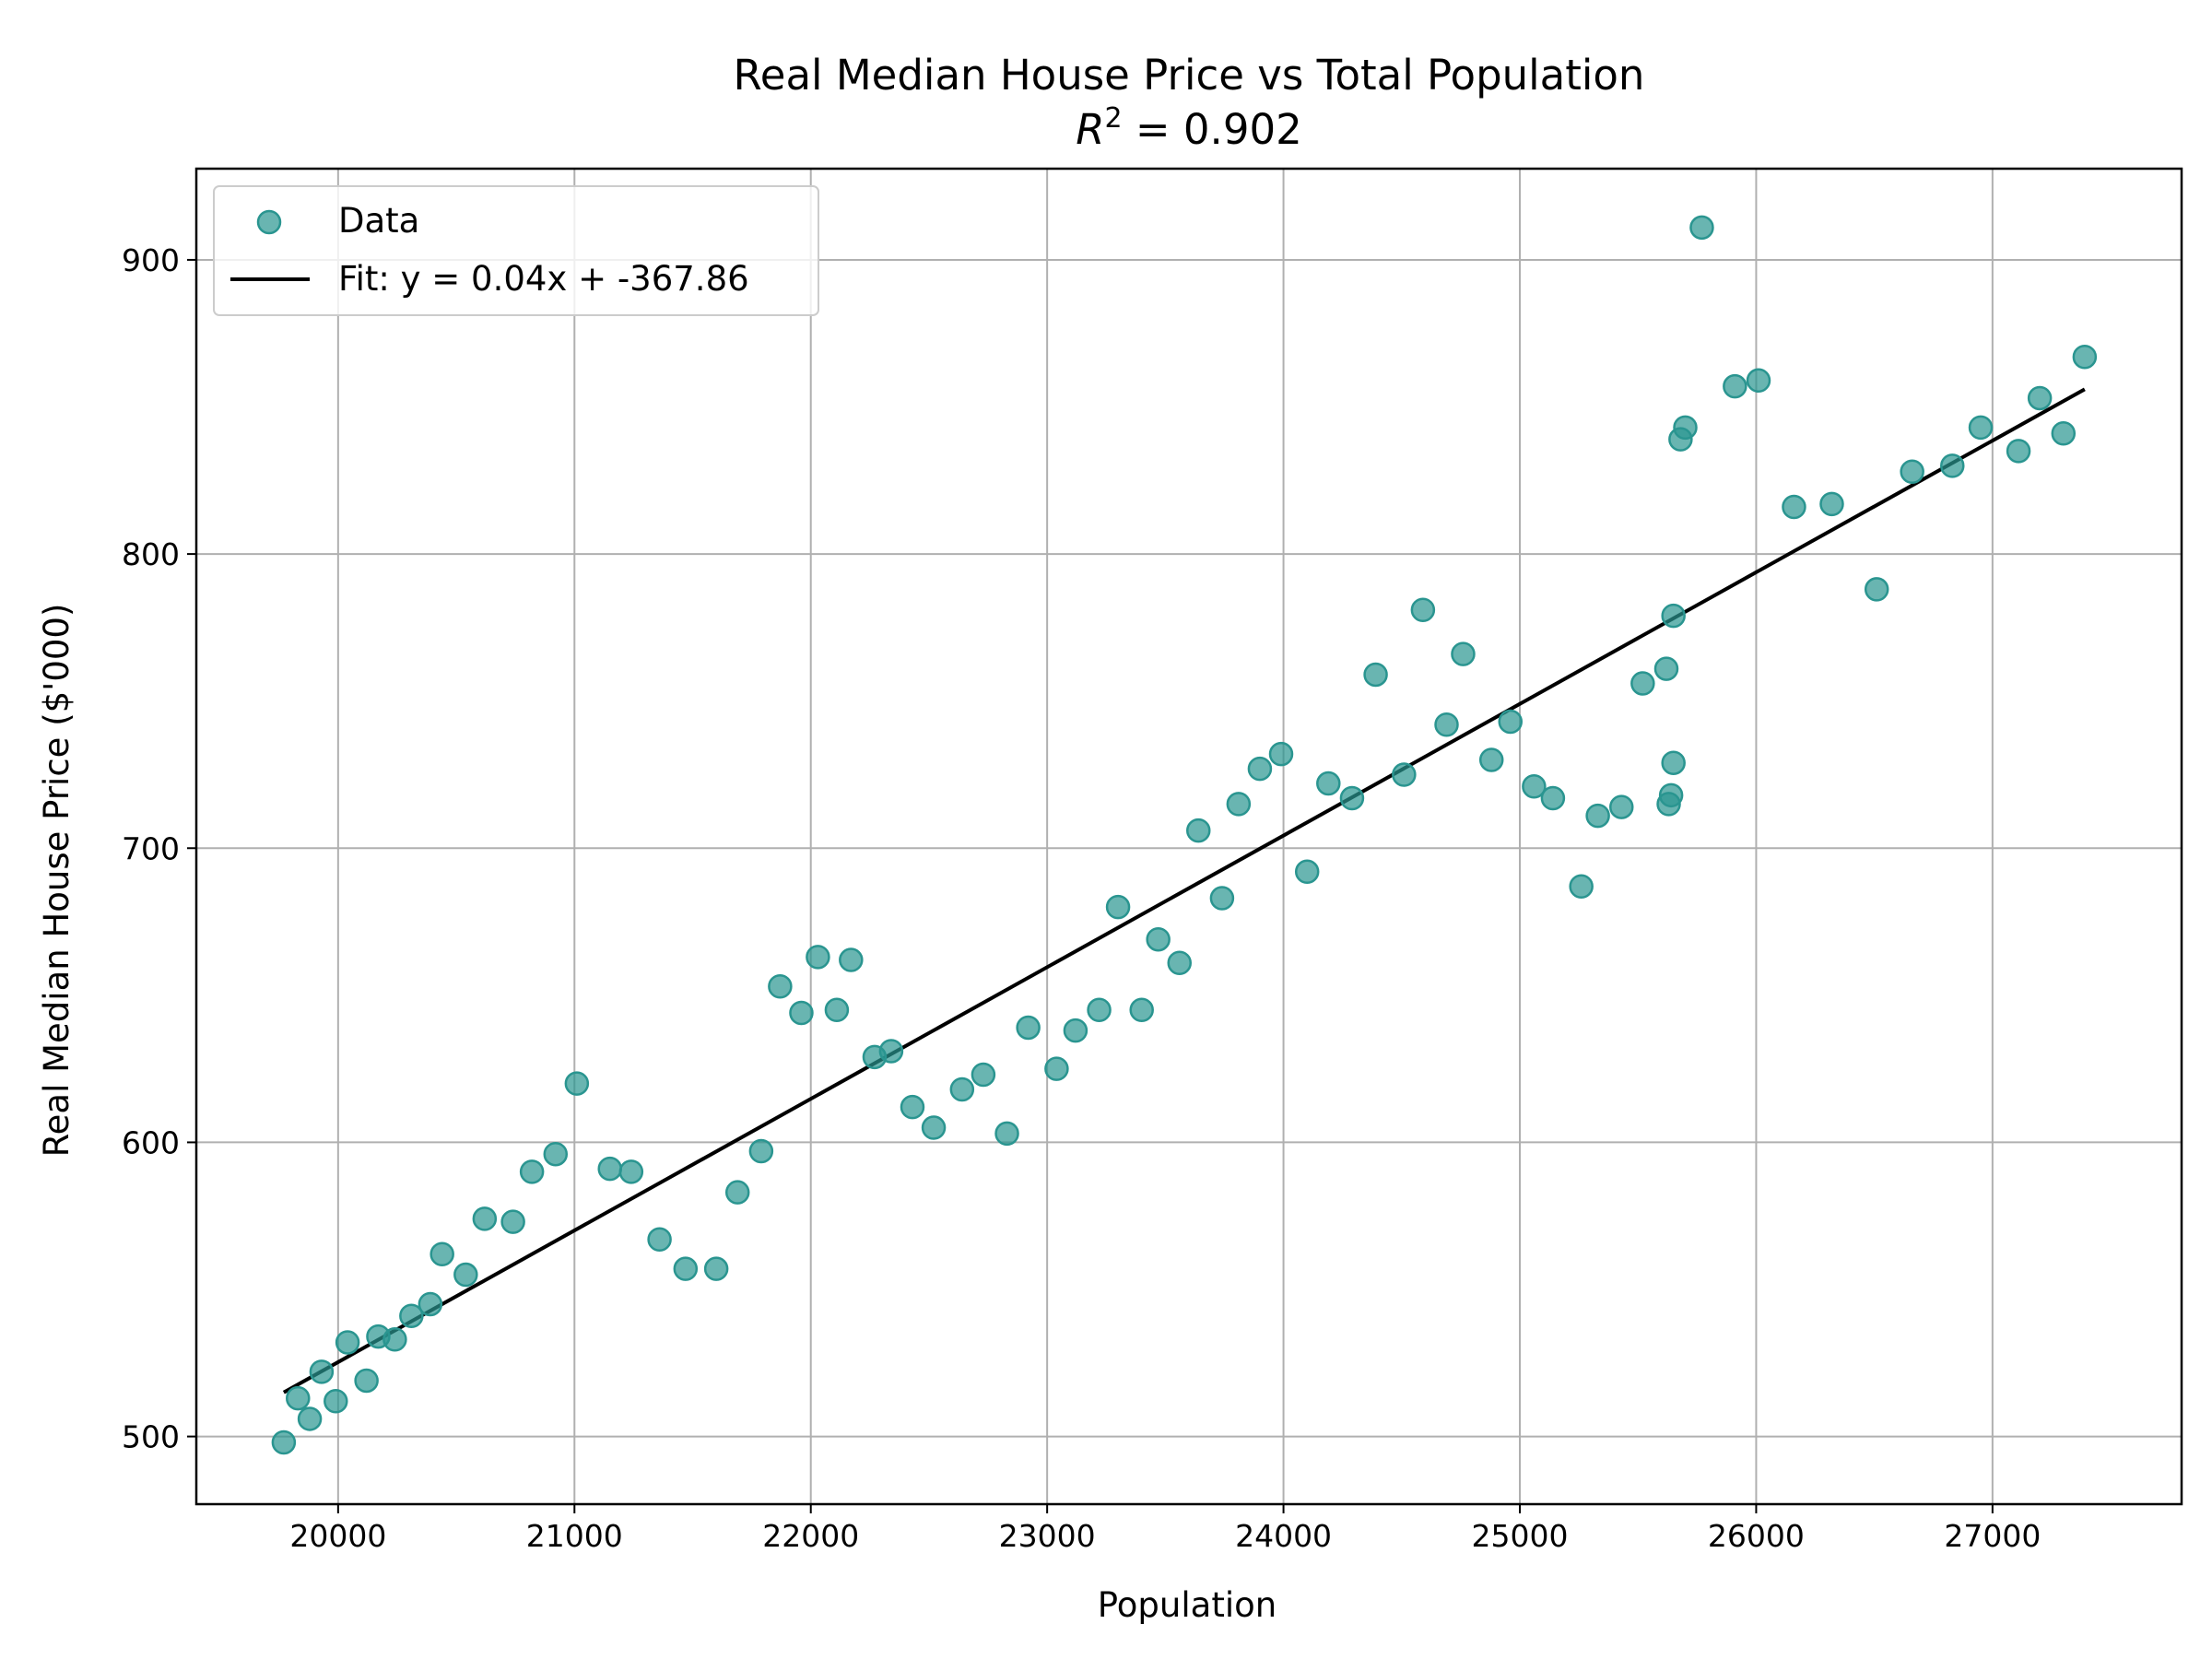  I want to click on y-tick-label: 700, so click(151, 848).